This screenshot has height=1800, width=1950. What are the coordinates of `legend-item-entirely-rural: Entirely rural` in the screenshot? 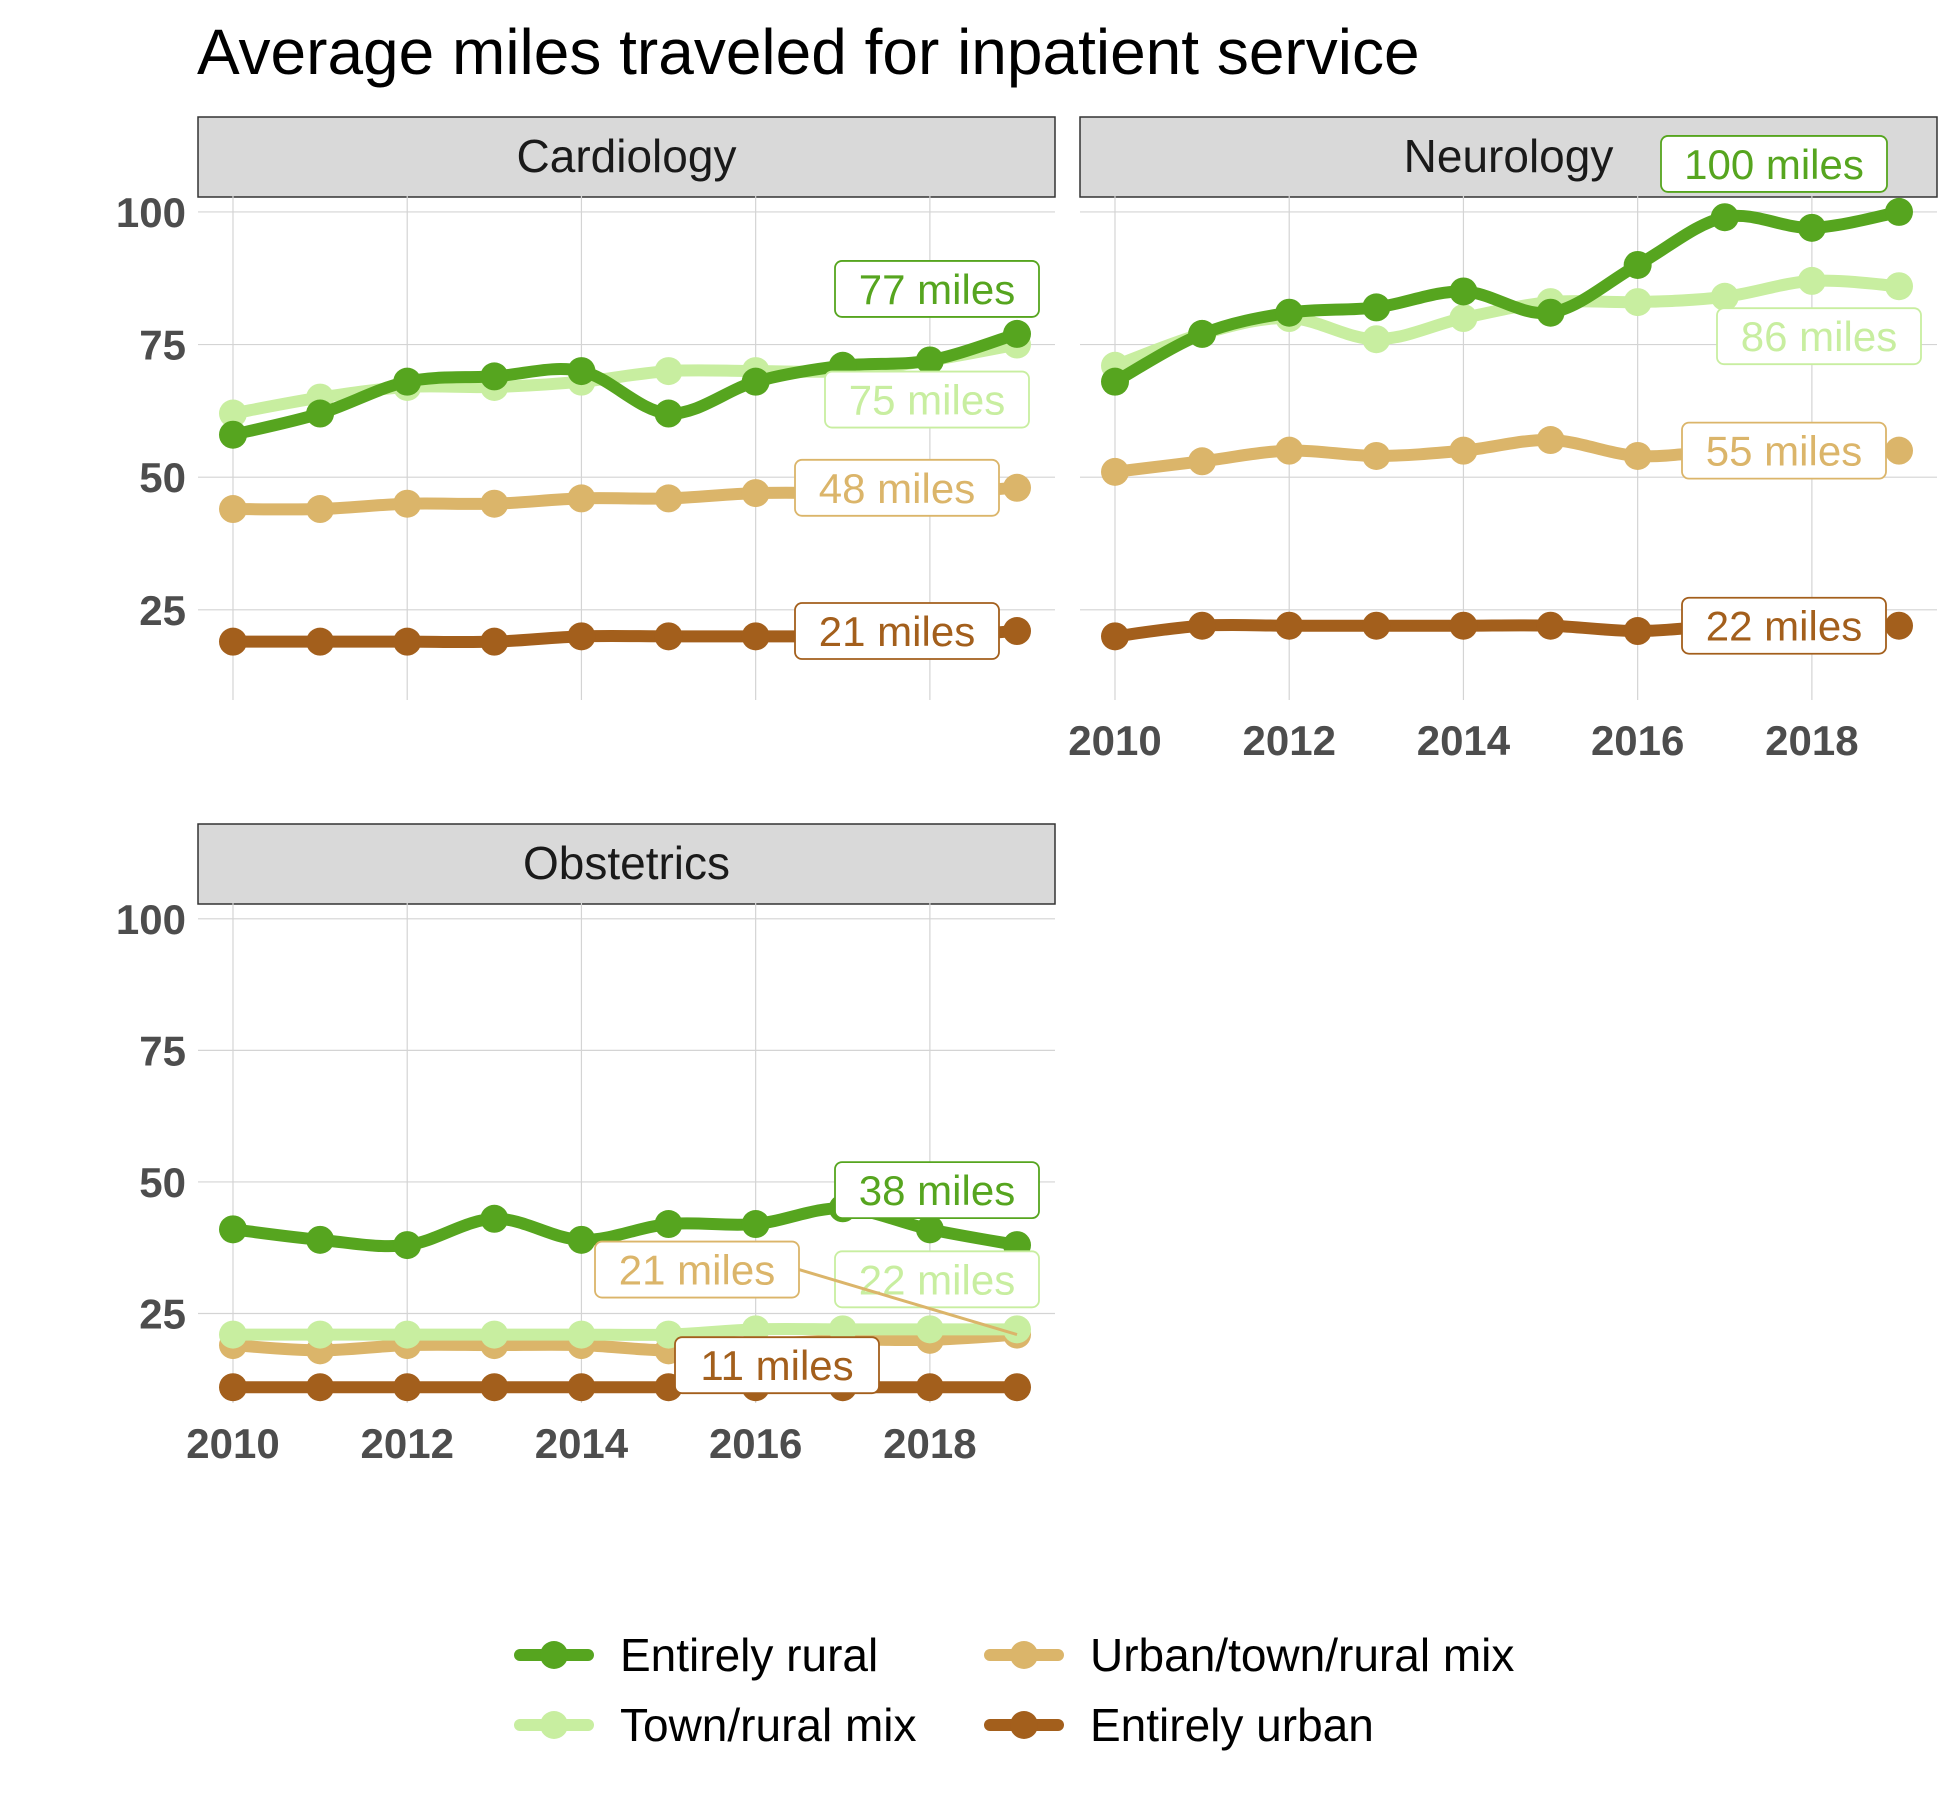 It's located at (696, 1655).